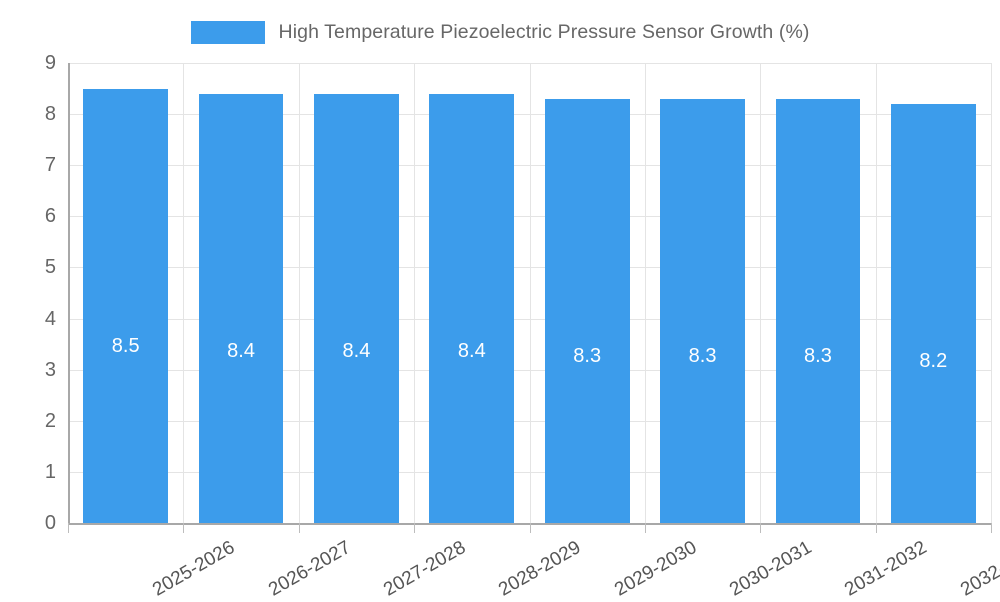 This screenshot has width=1000, height=602. What do you see at coordinates (50, 523) in the screenshot?
I see `y-axis-tick-label: 0` at bounding box center [50, 523].